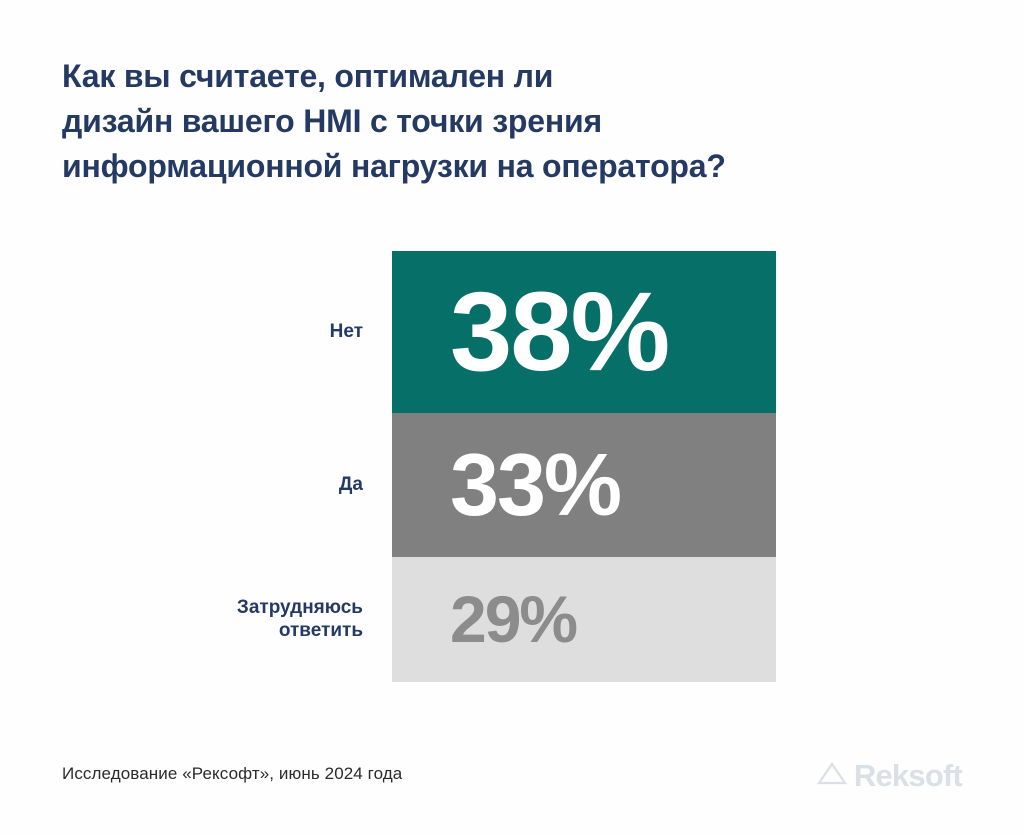 Image resolution: width=1024 pixels, height=835 pixels. What do you see at coordinates (560, 332) in the screenshot?
I see `bar-value-net: 38%` at bounding box center [560, 332].